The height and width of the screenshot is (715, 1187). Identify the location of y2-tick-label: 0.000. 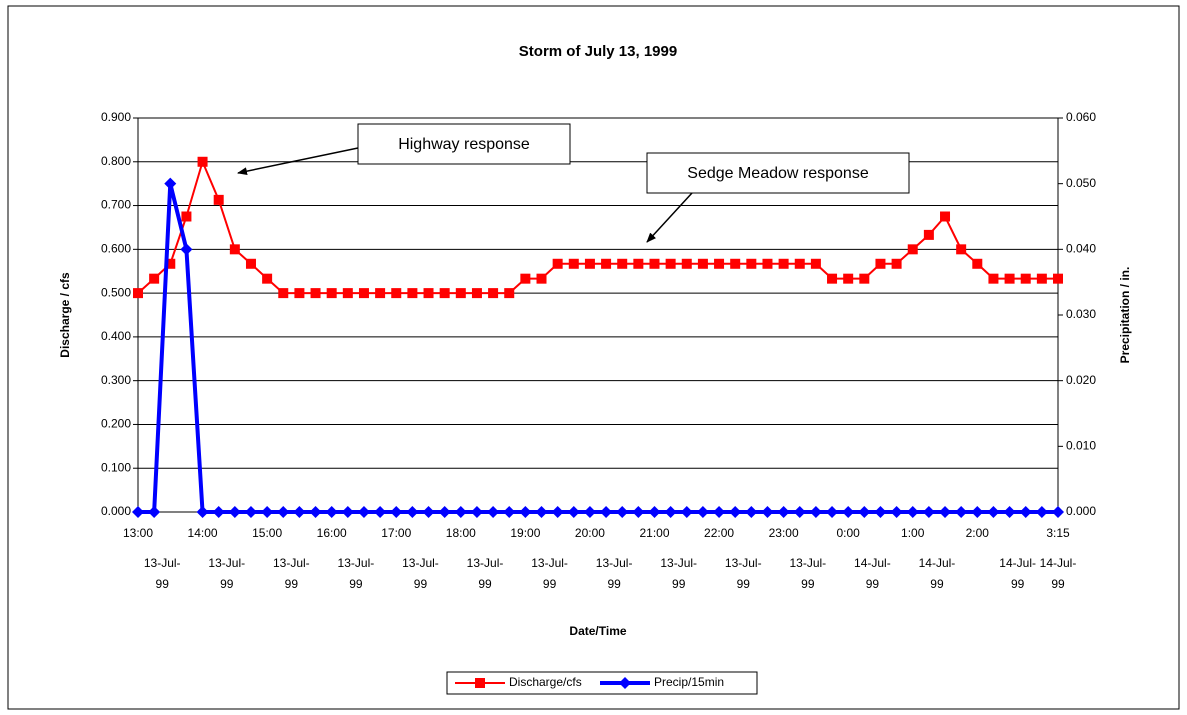
(1081, 511).